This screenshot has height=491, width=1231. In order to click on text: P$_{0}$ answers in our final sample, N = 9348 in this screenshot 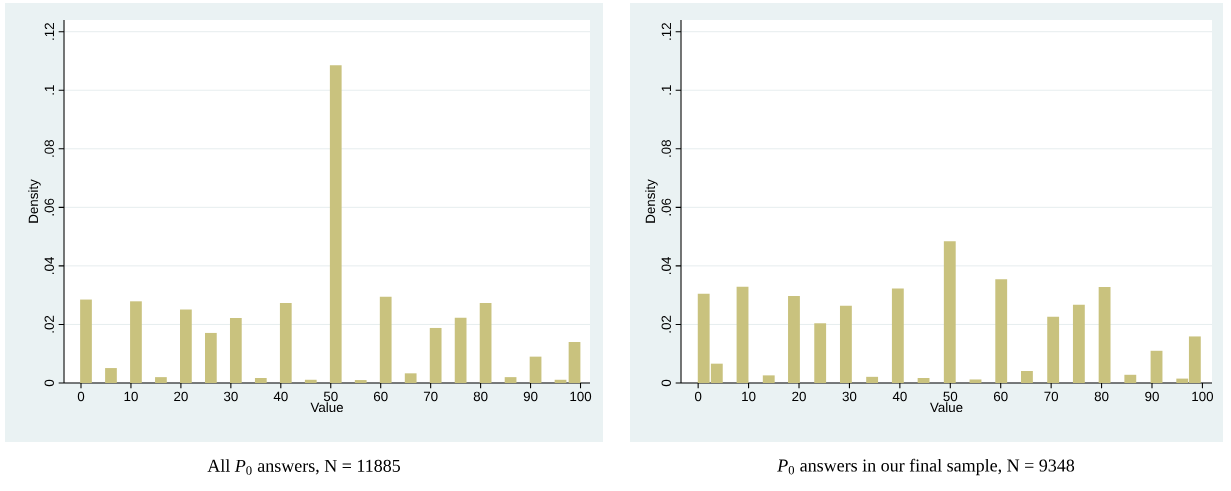, I will do `click(926, 467)`.